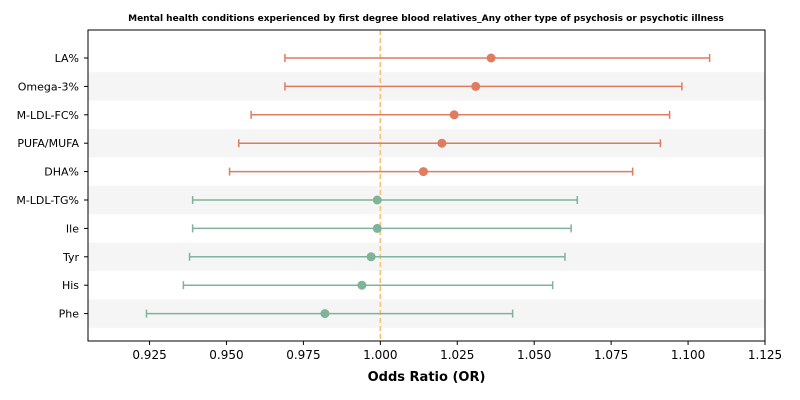 This screenshot has width=800, height=400. What do you see at coordinates (303, 355) in the screenshot?
I see `x-tick-label: 0.975` at bounding box center [303, 355].